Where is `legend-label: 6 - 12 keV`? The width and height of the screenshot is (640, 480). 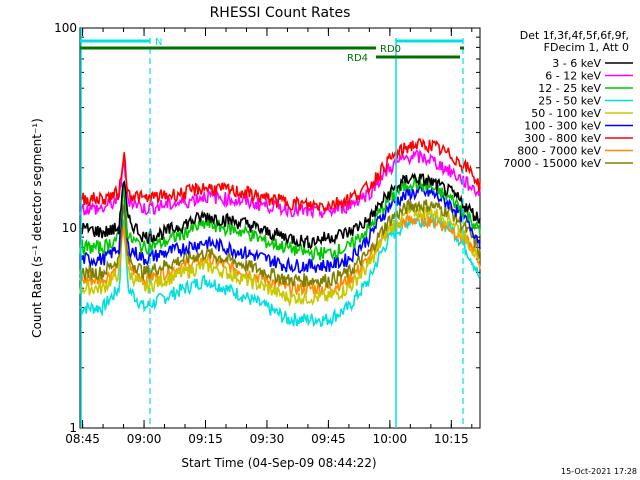
legend-label: 6 - 12 keV is located at coordinates (573, 76).